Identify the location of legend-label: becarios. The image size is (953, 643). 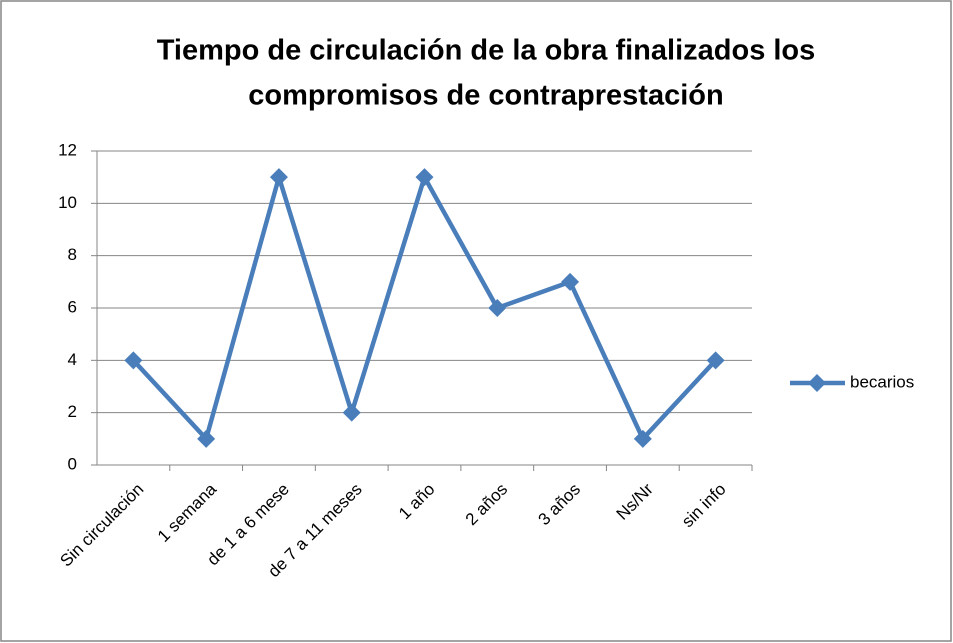
(882, 381).